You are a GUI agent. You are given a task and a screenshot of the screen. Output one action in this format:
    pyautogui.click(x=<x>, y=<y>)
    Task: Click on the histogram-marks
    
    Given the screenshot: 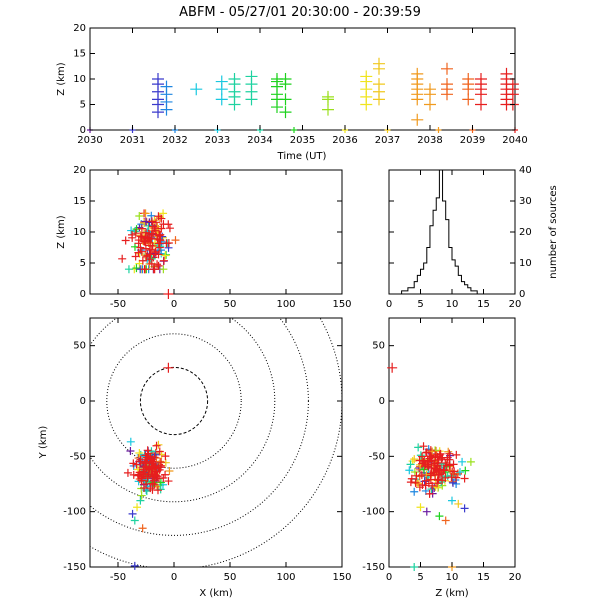 What is the action you would take?
    pyautogui.click(x=439, y=231)
    